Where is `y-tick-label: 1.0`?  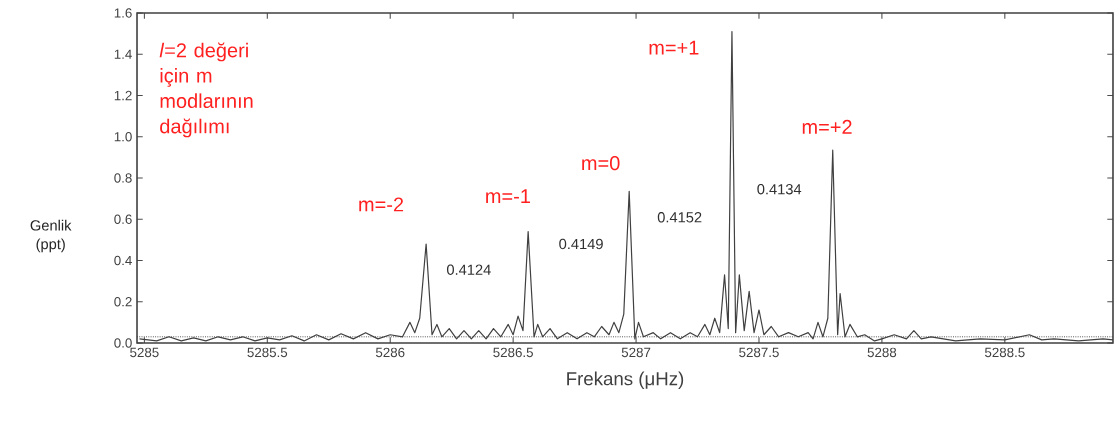
y-tick-label: 1.0 is located at coordinates (123, 137).